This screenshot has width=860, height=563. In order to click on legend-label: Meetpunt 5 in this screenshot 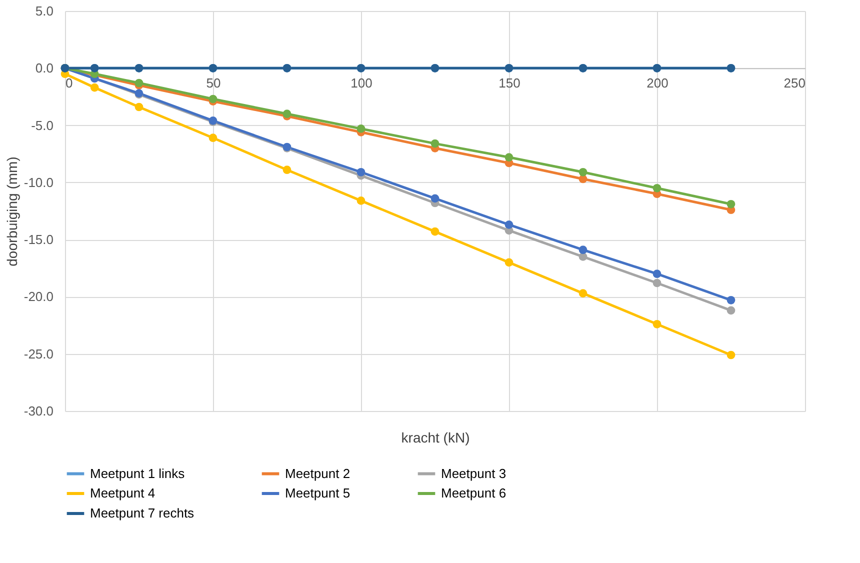, I will do `click(317, 493)`.